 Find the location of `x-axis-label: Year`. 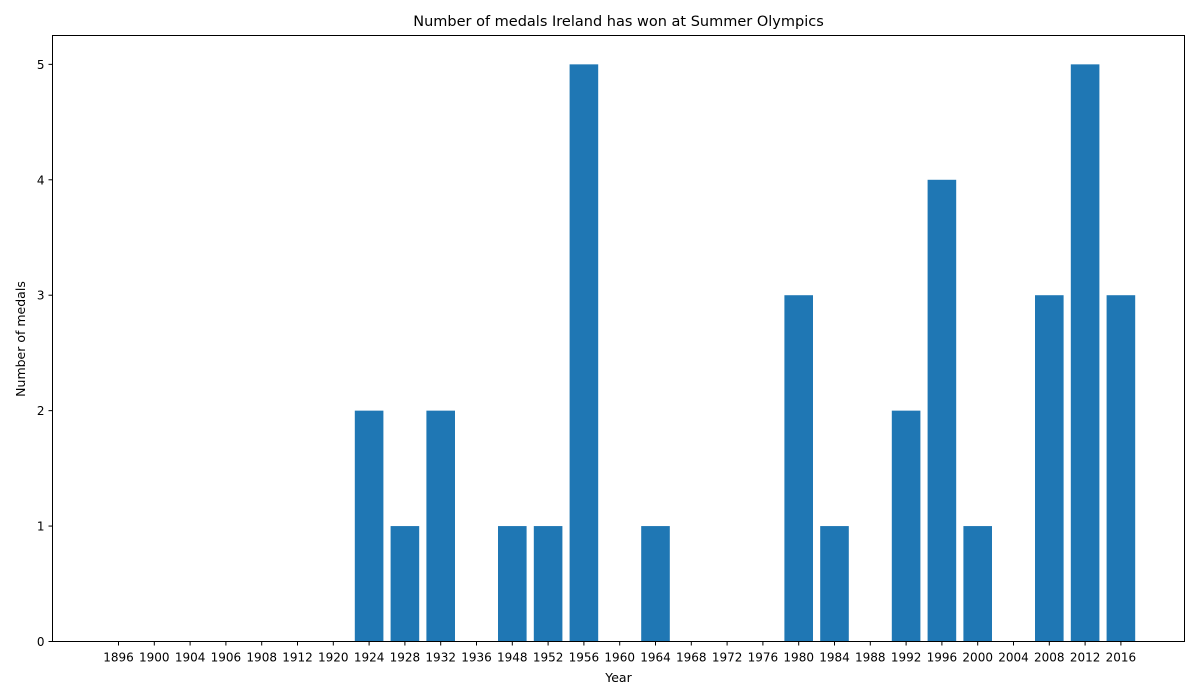

x-axis-label: Year is located at coordinates (618, 677).